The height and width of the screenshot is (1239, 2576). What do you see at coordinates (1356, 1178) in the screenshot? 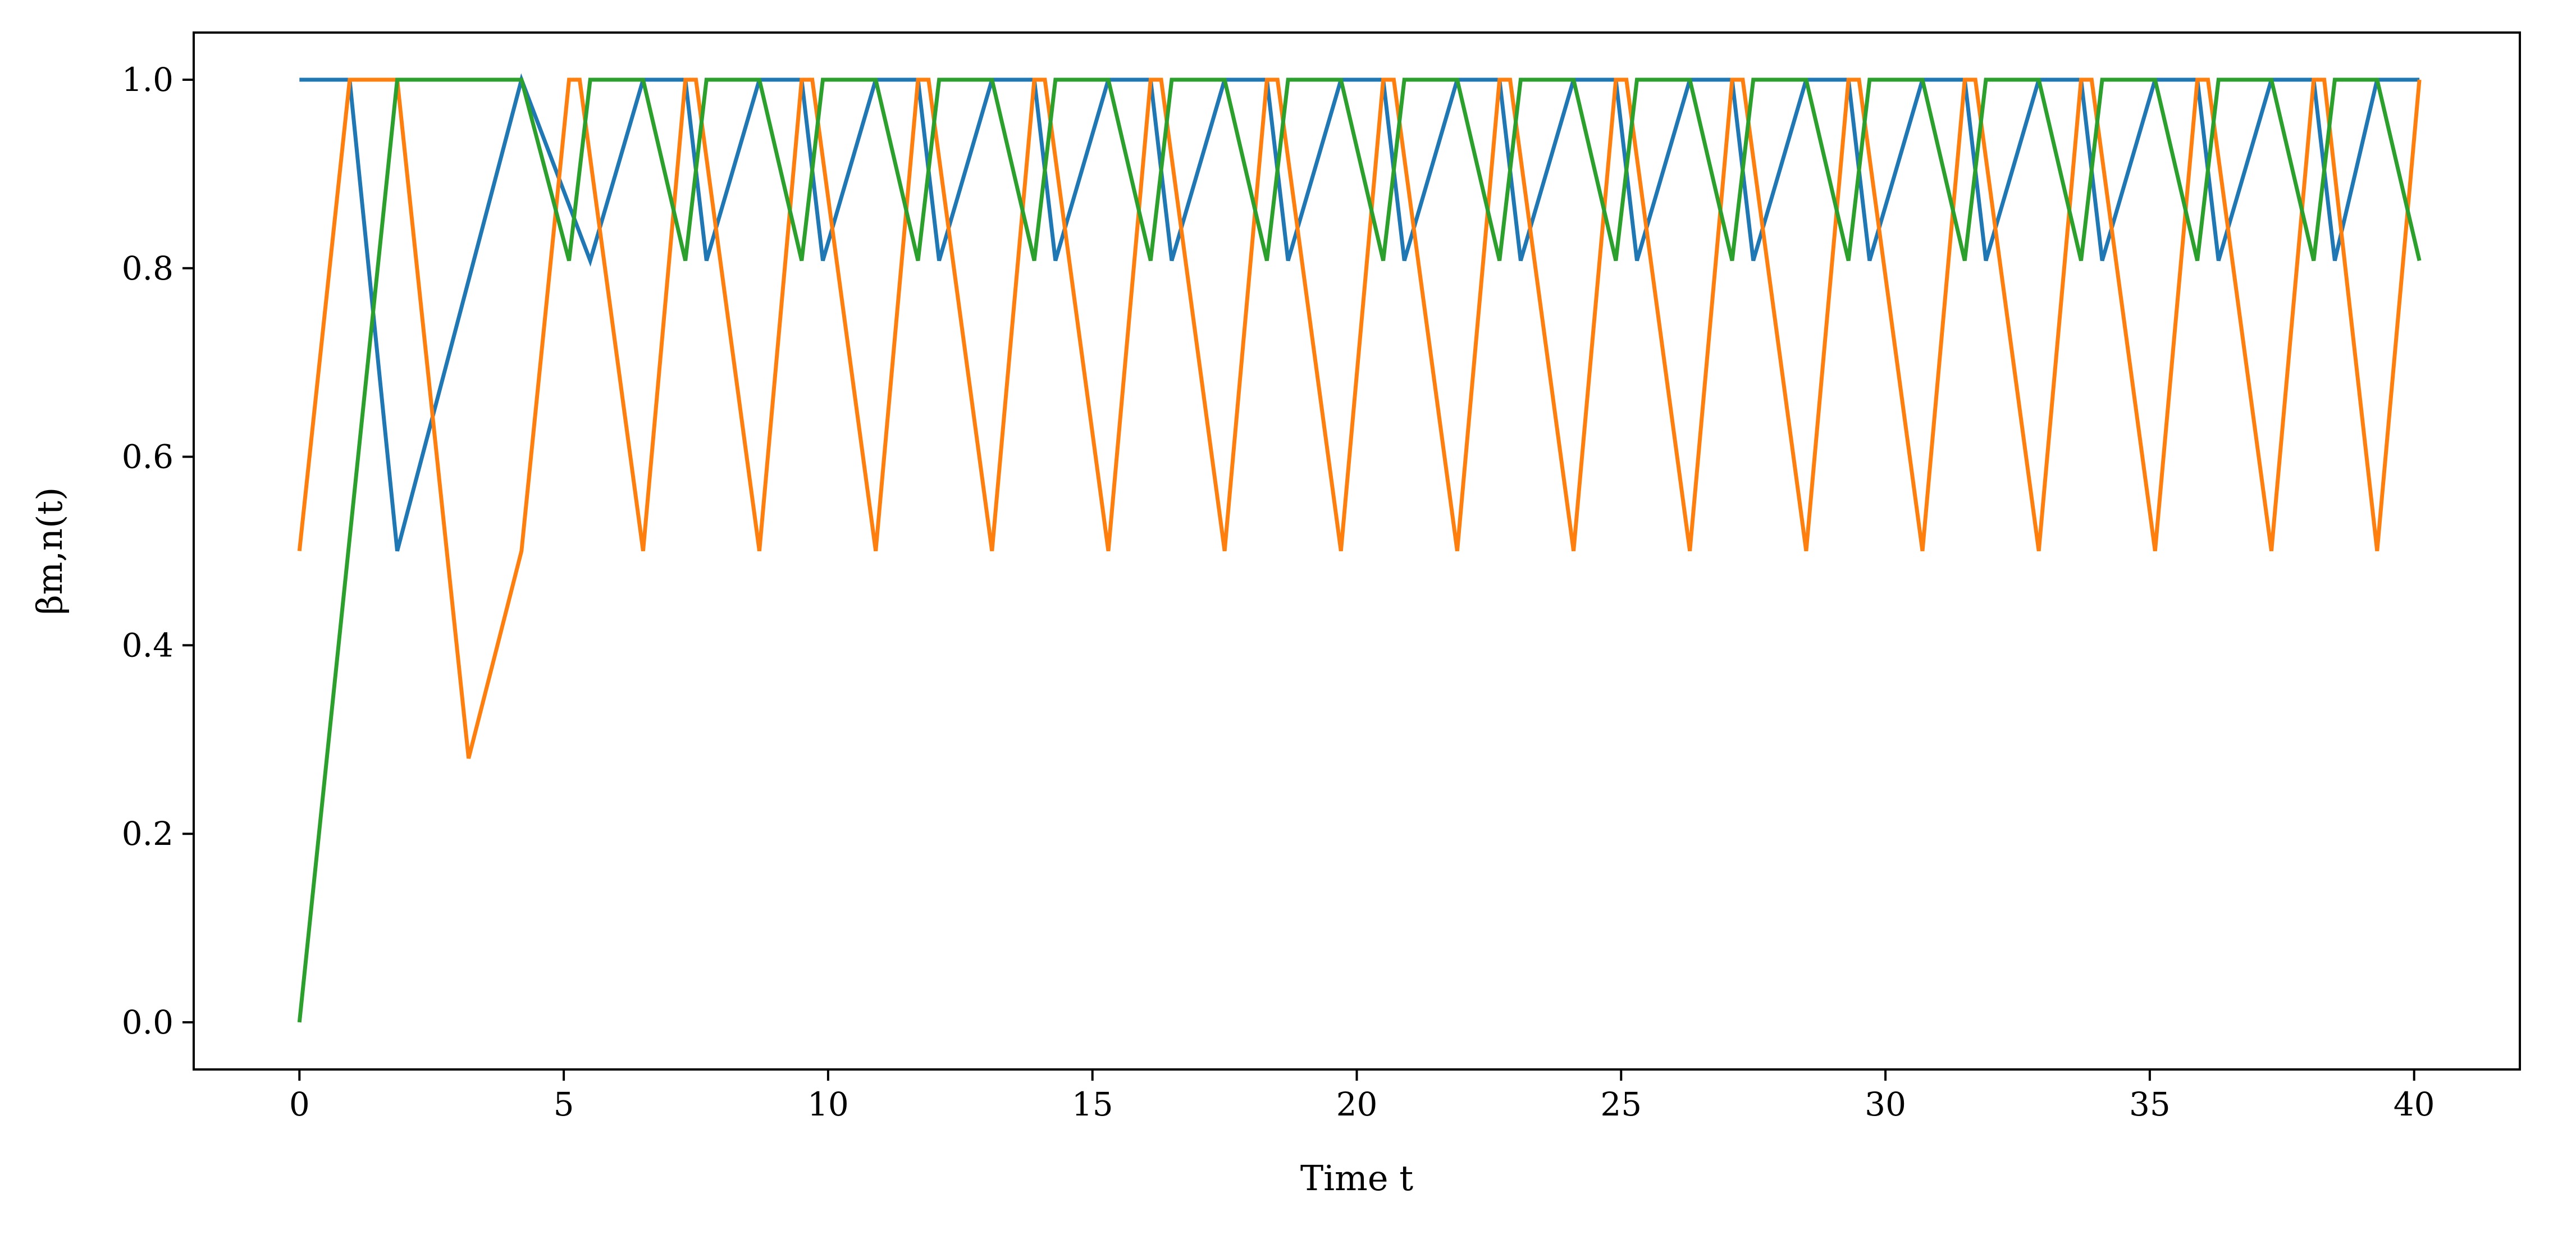
I see `x-axis-label: Time t` at bounding box center [1356, 1178].